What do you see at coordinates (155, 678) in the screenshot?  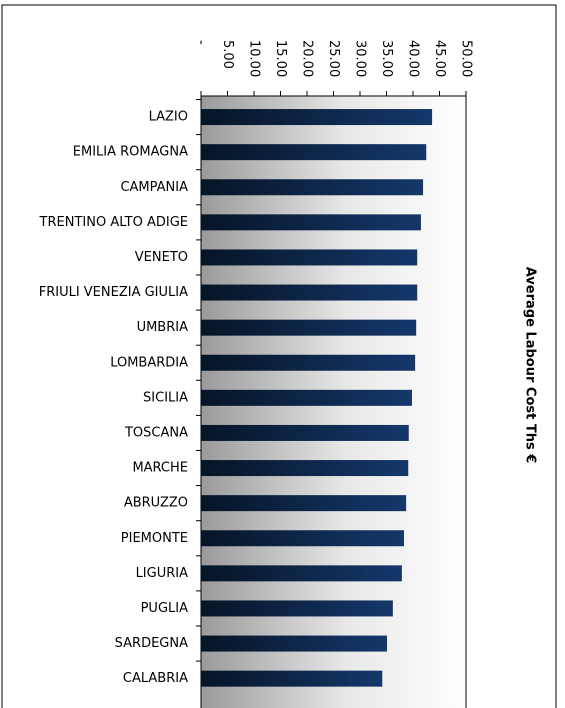 I see `y-tick-label: CALABRIA` at bounding box center [155, 678].